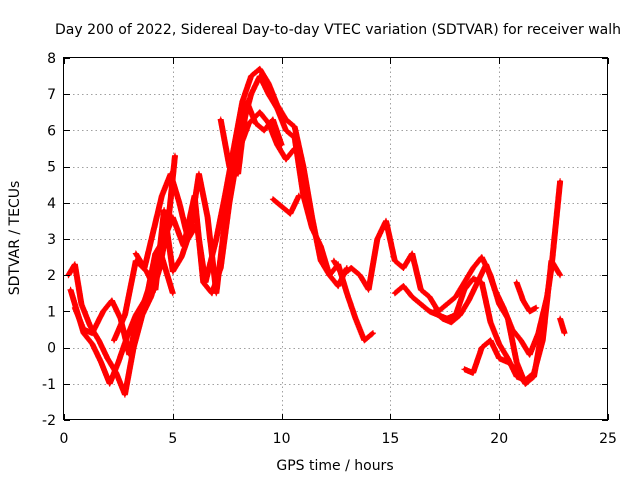 This screenshot has height=480, width=640. What do you see at coordinates (51, 95) in the screenshot?
I see `y-tick-label: 7` at bounding box center [51, 95].